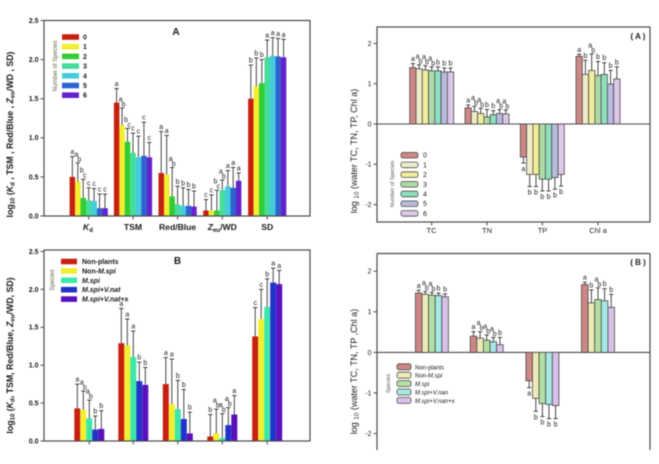  Describe the element at coordinates (34, 328) in the screenshot. I see `svg-text: 1.5` at that location.